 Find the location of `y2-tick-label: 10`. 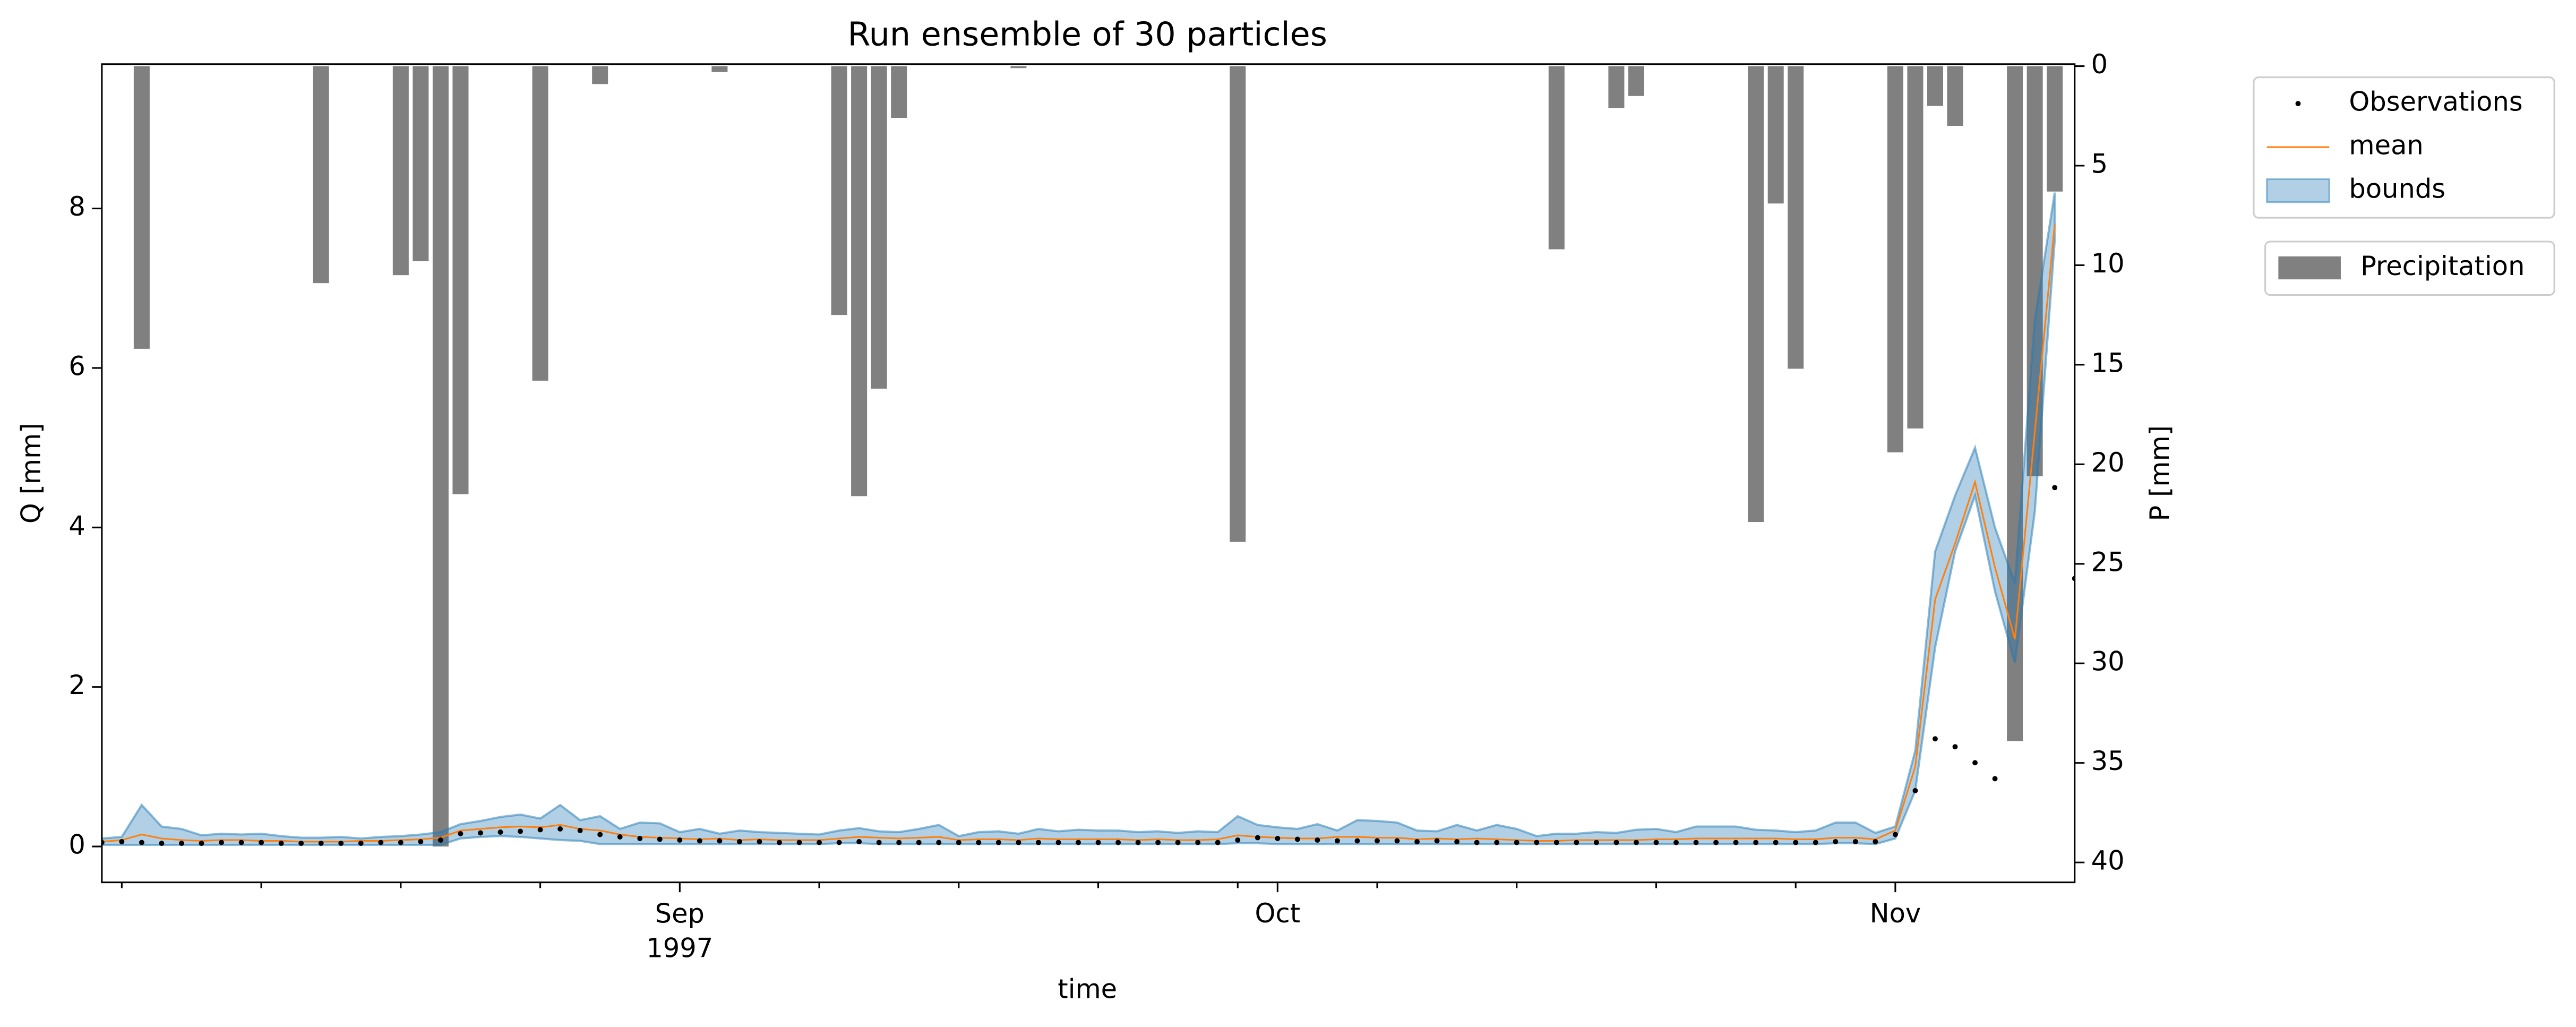

y2-tick-label: 10 is located at coordinates (2108, 263).